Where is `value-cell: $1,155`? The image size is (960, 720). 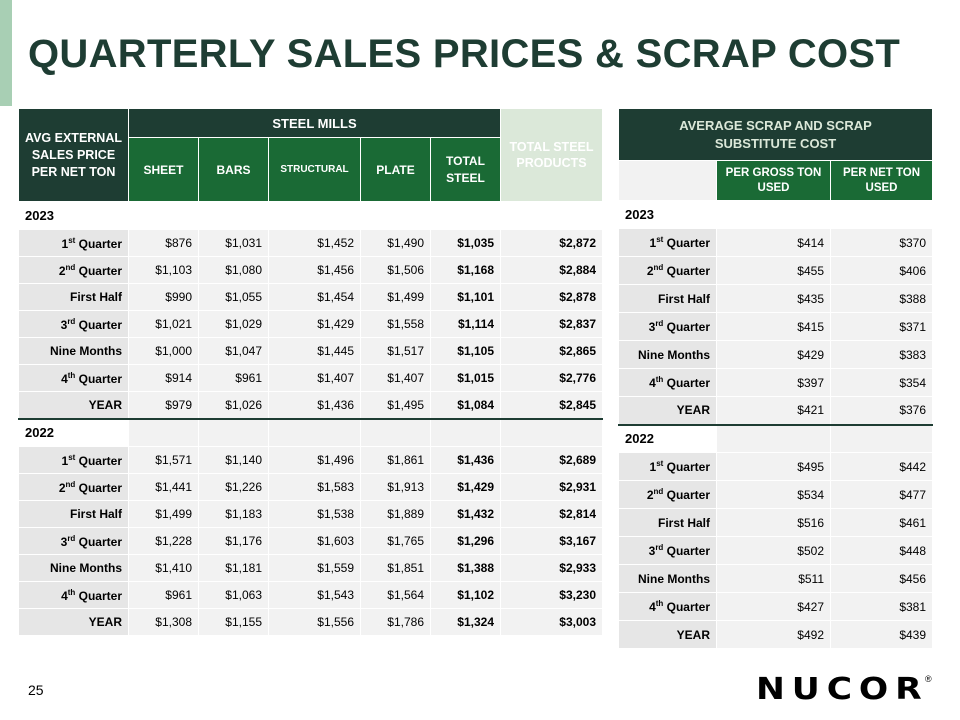
value-cell: $1,155 is located at coordinates (233, 622).